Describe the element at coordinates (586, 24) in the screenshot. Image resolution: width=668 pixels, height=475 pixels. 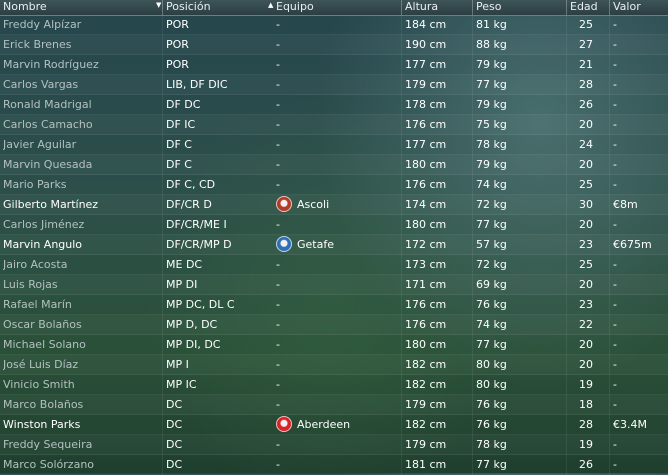
I see `player-age: 25` at that location.